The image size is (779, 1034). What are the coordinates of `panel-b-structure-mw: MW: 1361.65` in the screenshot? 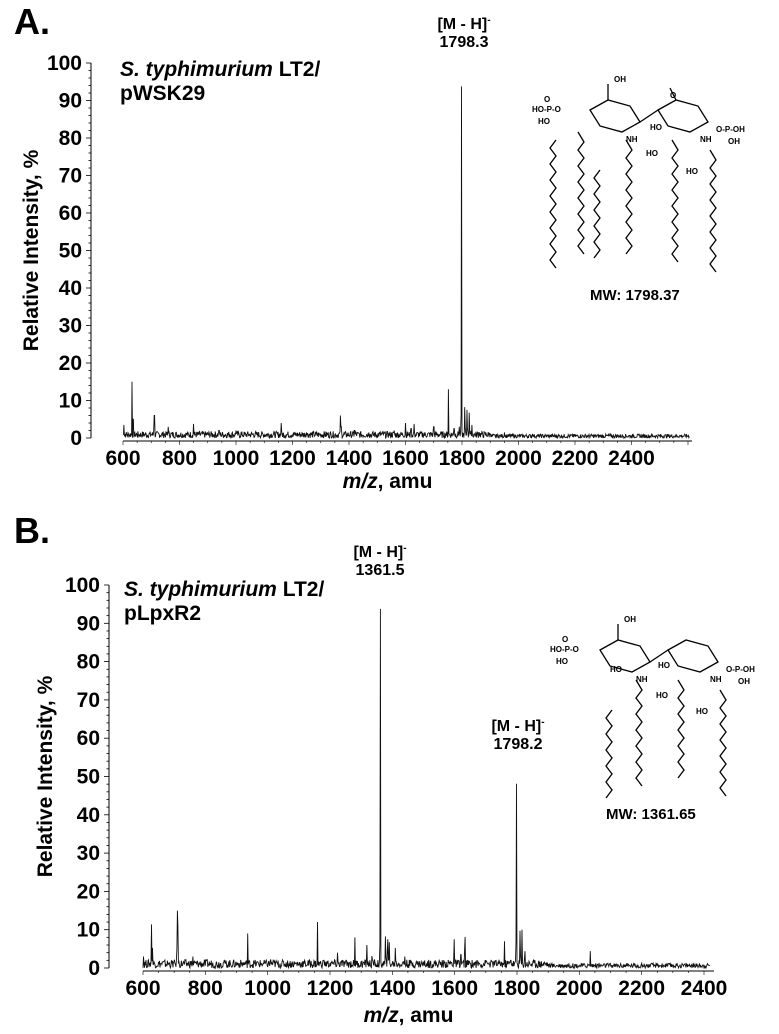 It's located at (651, 814).